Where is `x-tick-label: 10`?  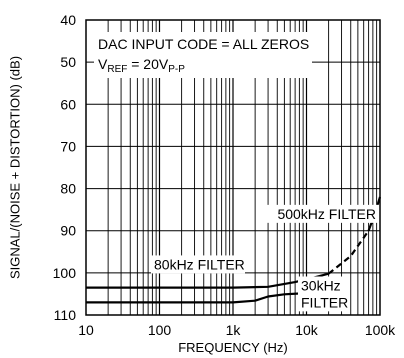 x-tick-label: 10 is located at coordinates (86, 330).